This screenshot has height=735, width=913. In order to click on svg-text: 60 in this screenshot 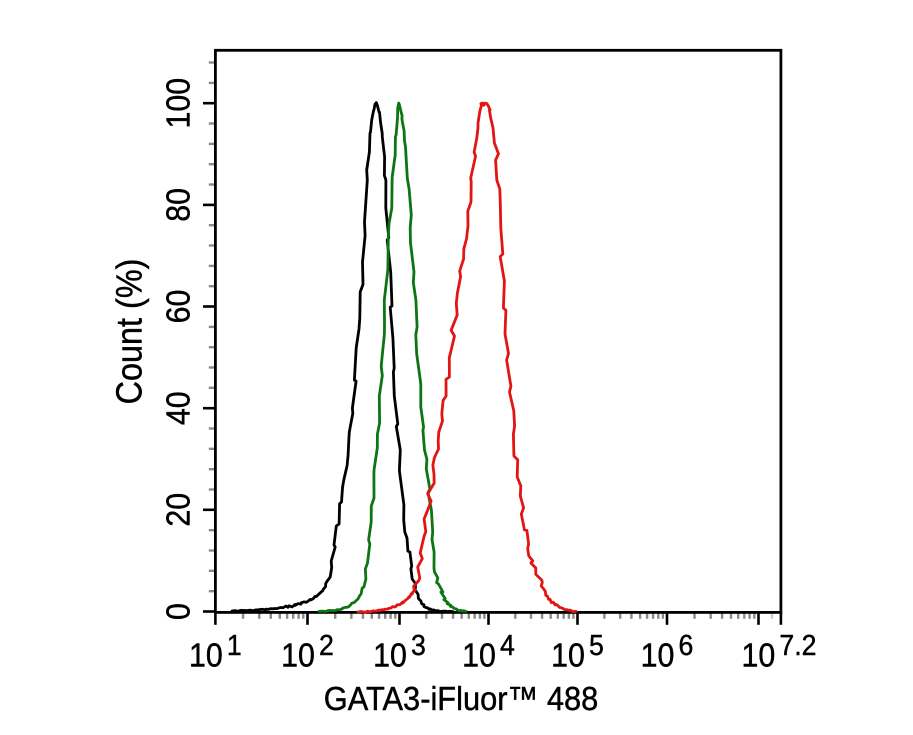, I will do `click(177, 307)`.